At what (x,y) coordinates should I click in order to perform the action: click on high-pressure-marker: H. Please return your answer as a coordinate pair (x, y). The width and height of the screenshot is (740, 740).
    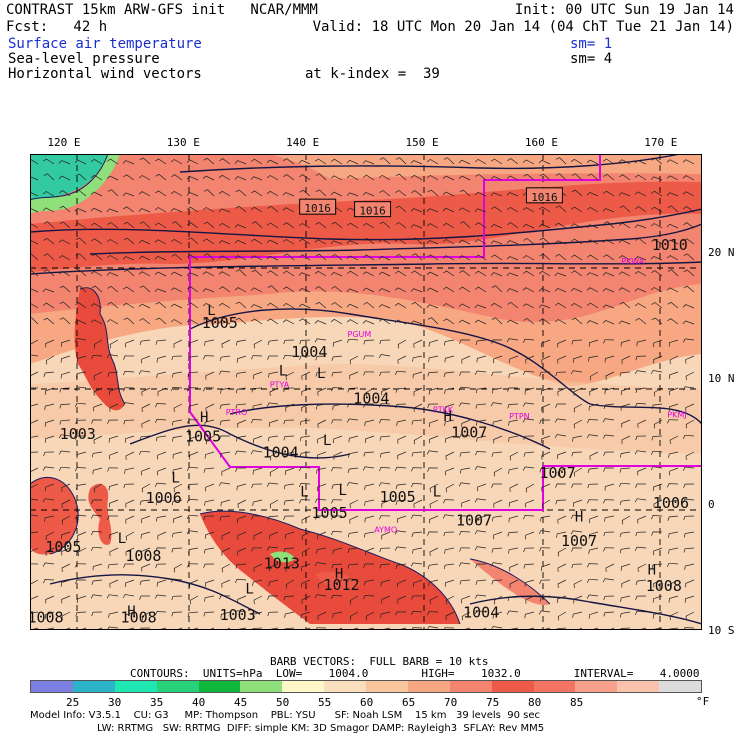
    Looking at the image, I should click on (204, 418).